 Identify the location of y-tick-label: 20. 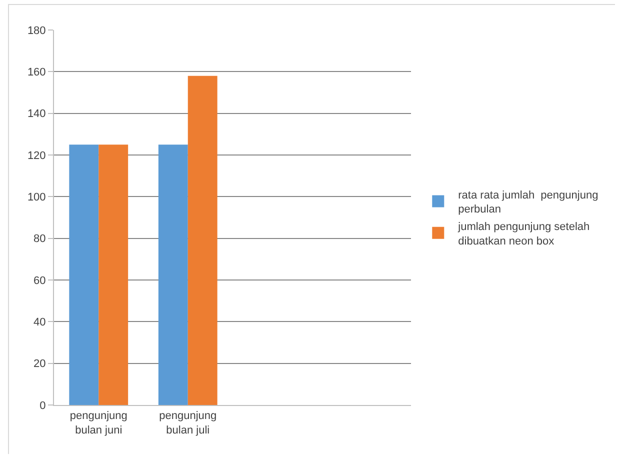
(40, 364).